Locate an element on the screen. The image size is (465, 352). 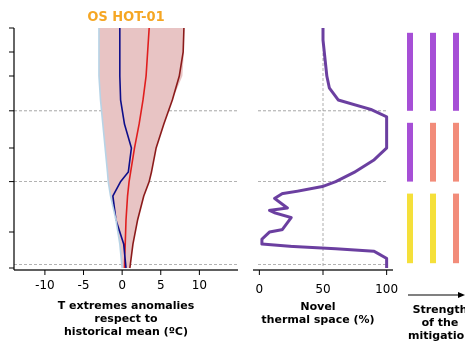
p3-xlabel-line-3: mitigation is located at coordinates (436, 335).